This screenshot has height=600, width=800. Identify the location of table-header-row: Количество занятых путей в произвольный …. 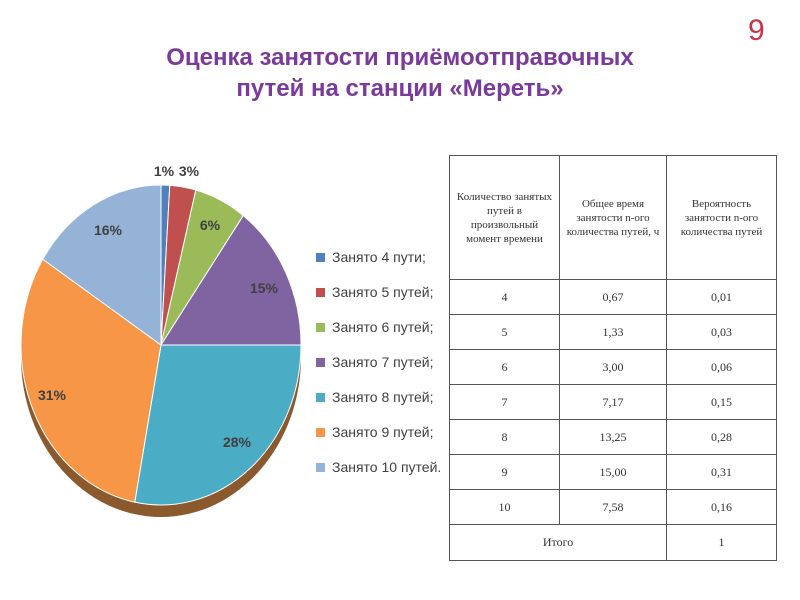
(613, 217).